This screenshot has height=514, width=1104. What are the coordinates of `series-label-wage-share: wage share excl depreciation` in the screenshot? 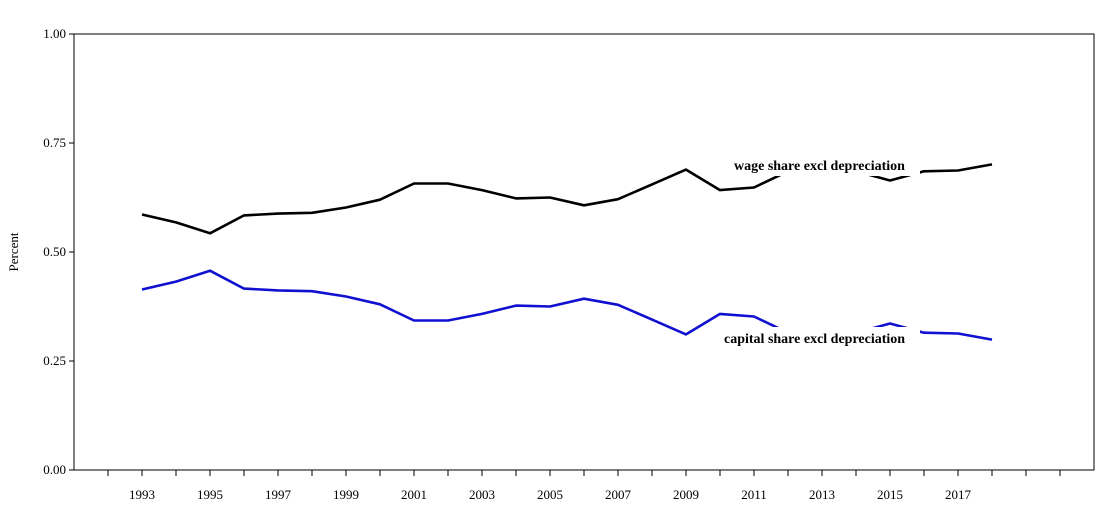 It's located at (819, 166).